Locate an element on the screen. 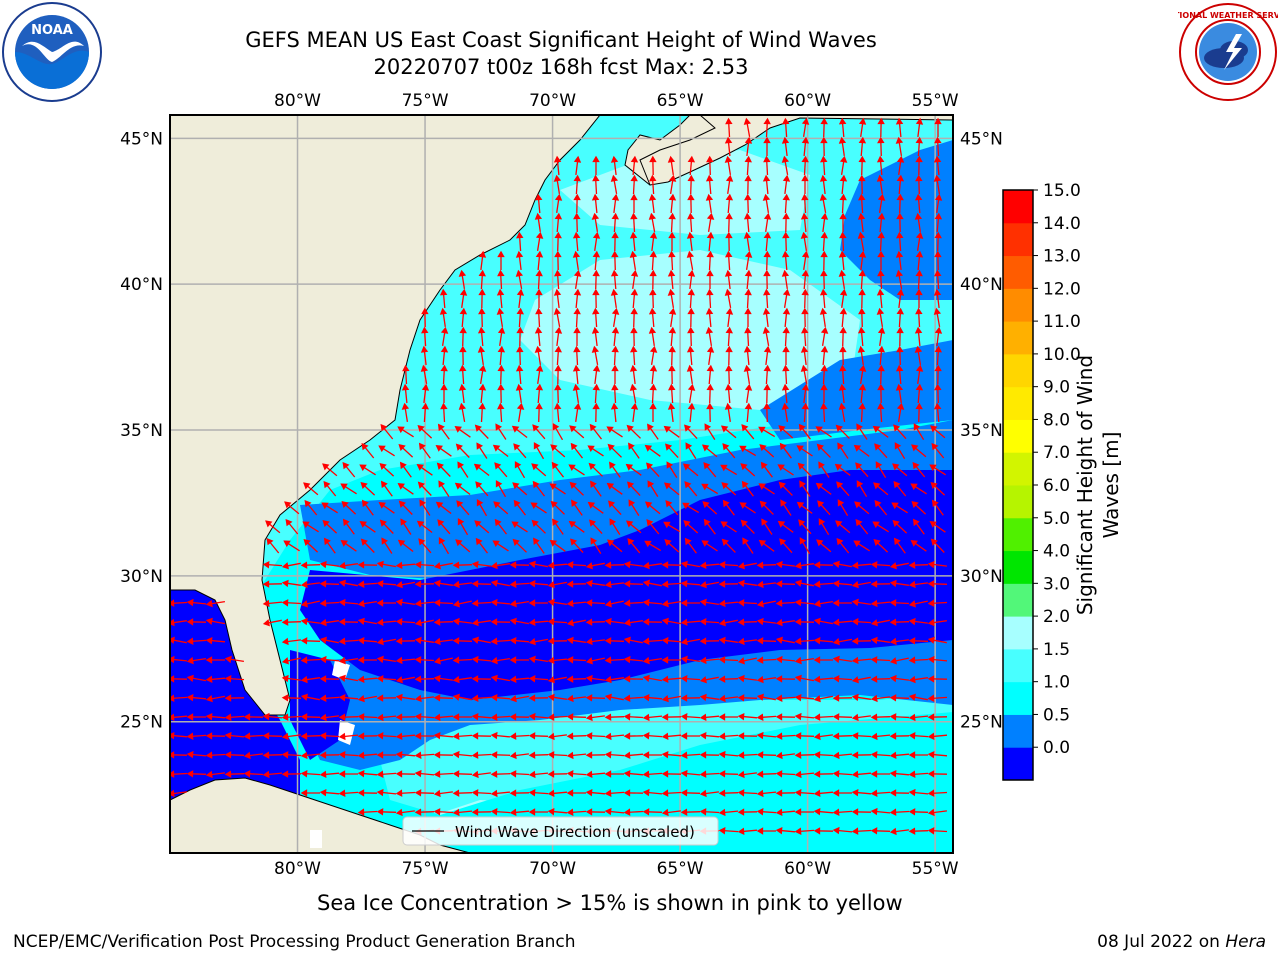 The width and height of the screenshot is (1280, 960). lon-label-top: 75°W is located at coordinates (425, 101).